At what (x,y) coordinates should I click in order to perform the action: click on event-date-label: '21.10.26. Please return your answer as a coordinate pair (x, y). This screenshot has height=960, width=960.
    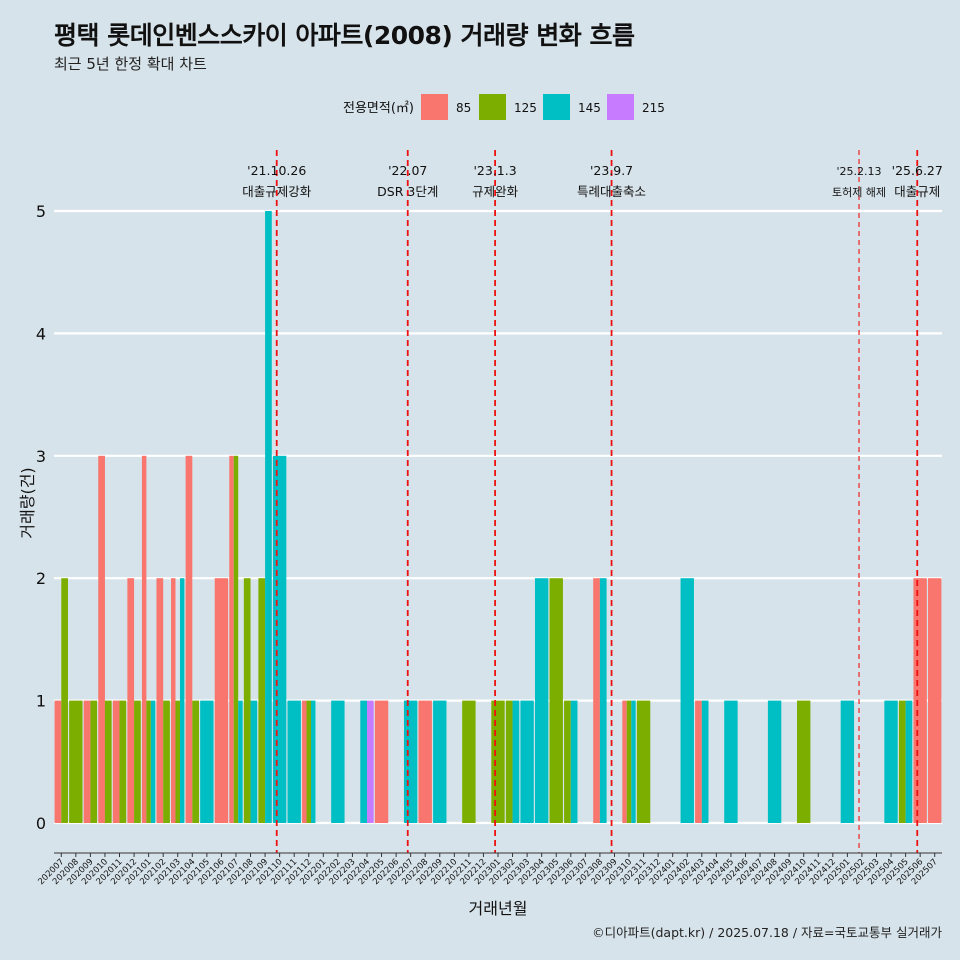
    Looking at the image, I should click on (276, 170).